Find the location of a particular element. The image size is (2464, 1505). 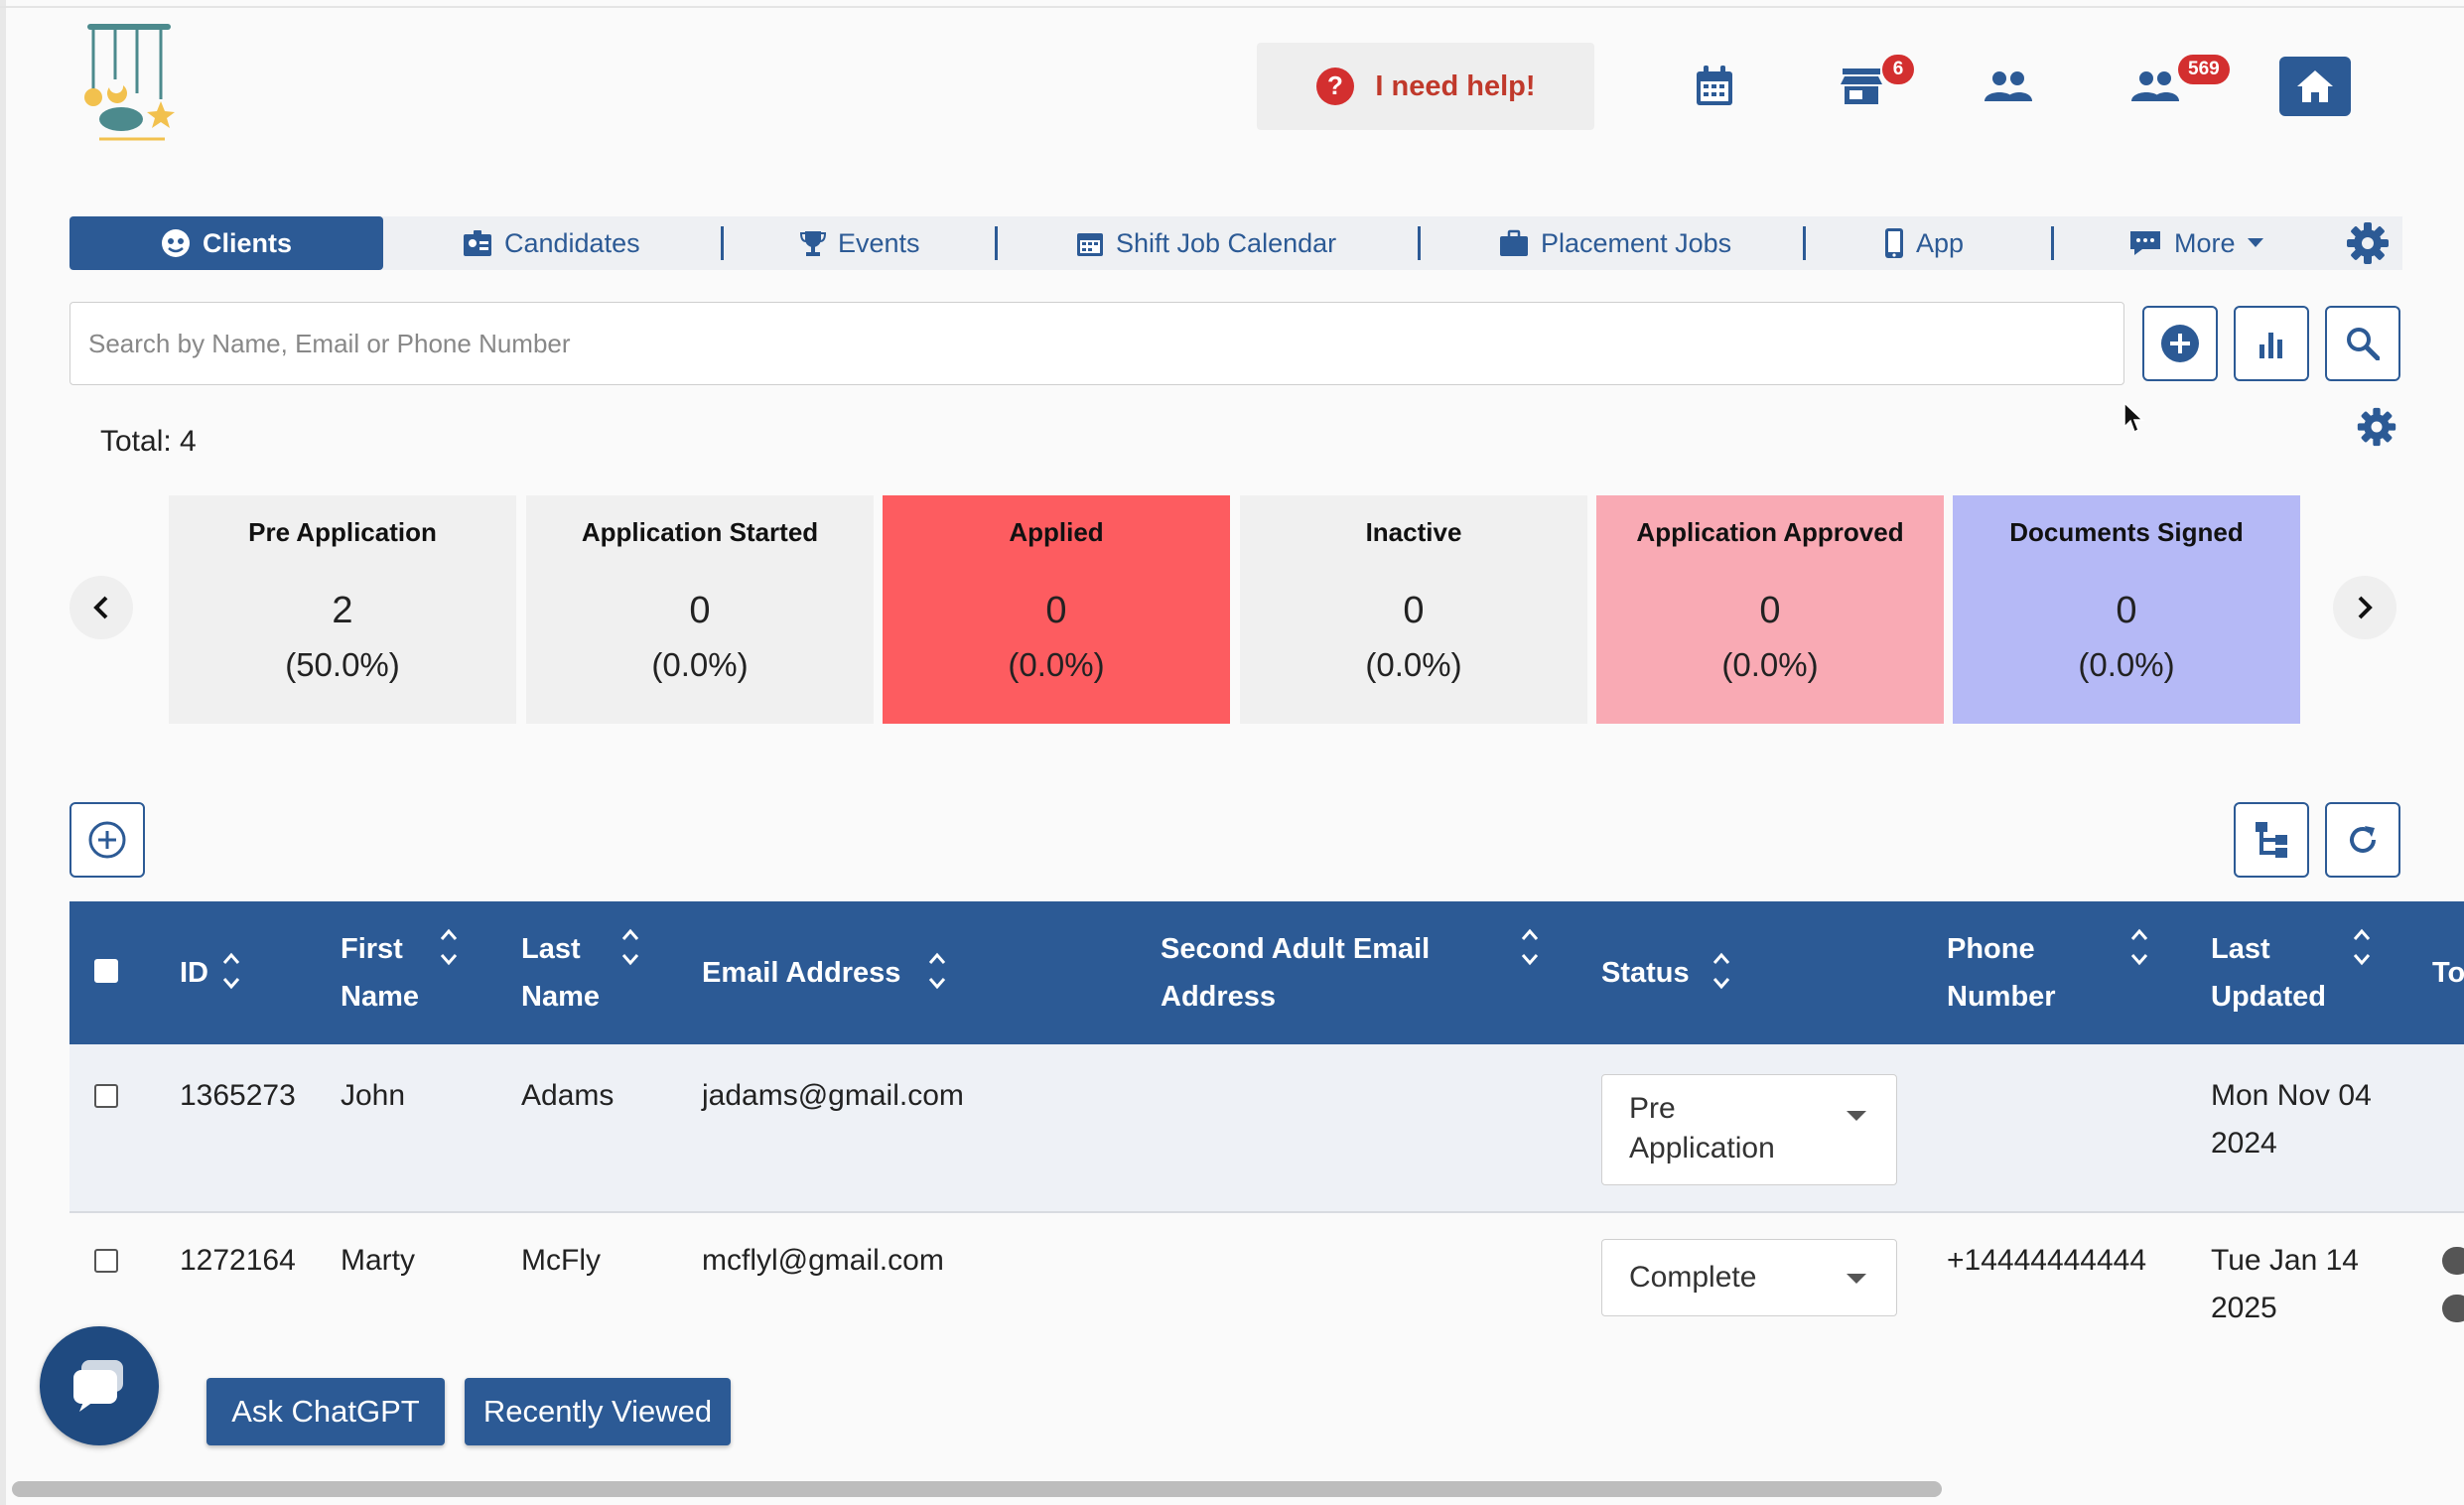

date-line: Mon Nov 04 is located at coordinates (2291, 1095).